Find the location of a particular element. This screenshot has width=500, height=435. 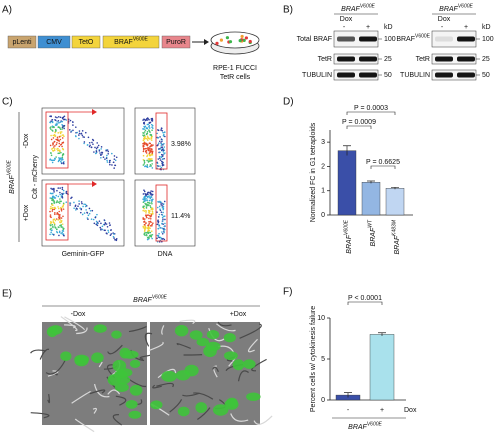

cells-label: RPE-1 FUCCI is located at coordinates (235, 68).